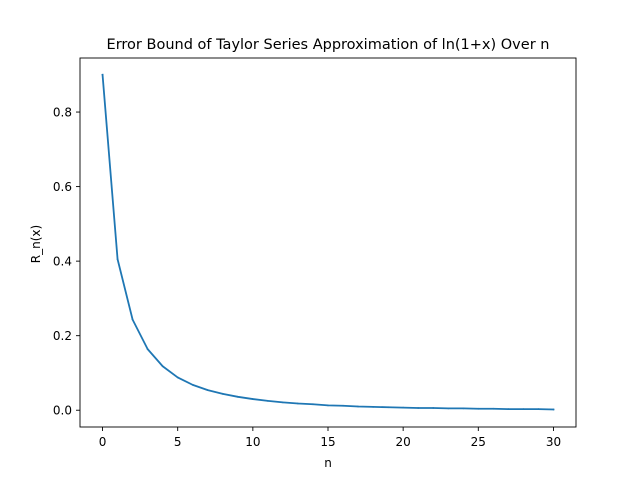 This screenshot has height=484, width=640. What do you see at coordinates (478, 442) in the screenshot?
I see `x-tick-label: 25` at bounding box center [478, 442].